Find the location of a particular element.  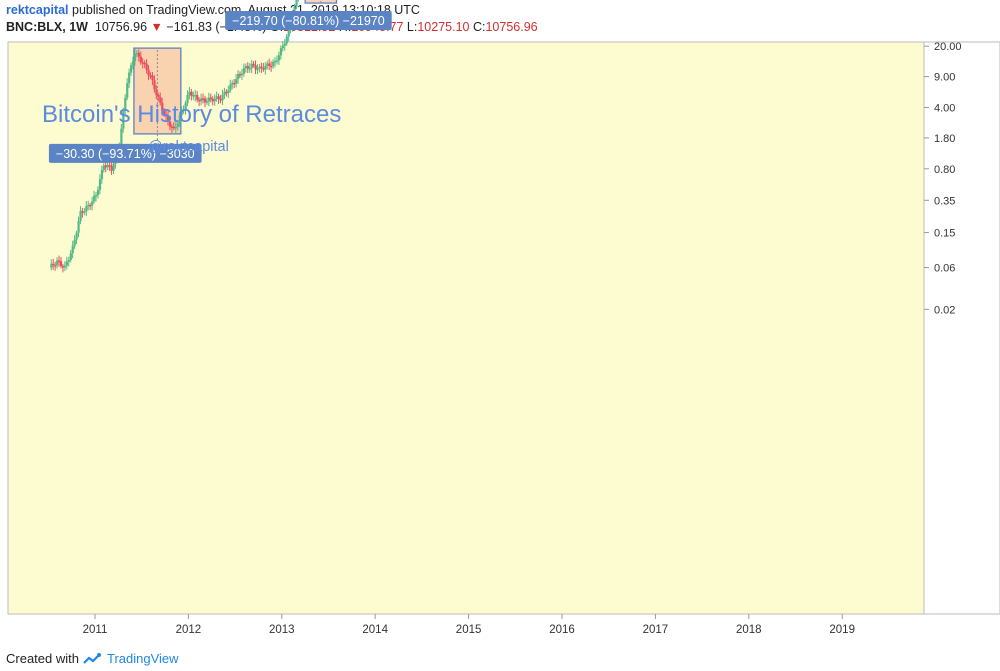

x-tick-label: 2015 is located at coordinates (469, 630).